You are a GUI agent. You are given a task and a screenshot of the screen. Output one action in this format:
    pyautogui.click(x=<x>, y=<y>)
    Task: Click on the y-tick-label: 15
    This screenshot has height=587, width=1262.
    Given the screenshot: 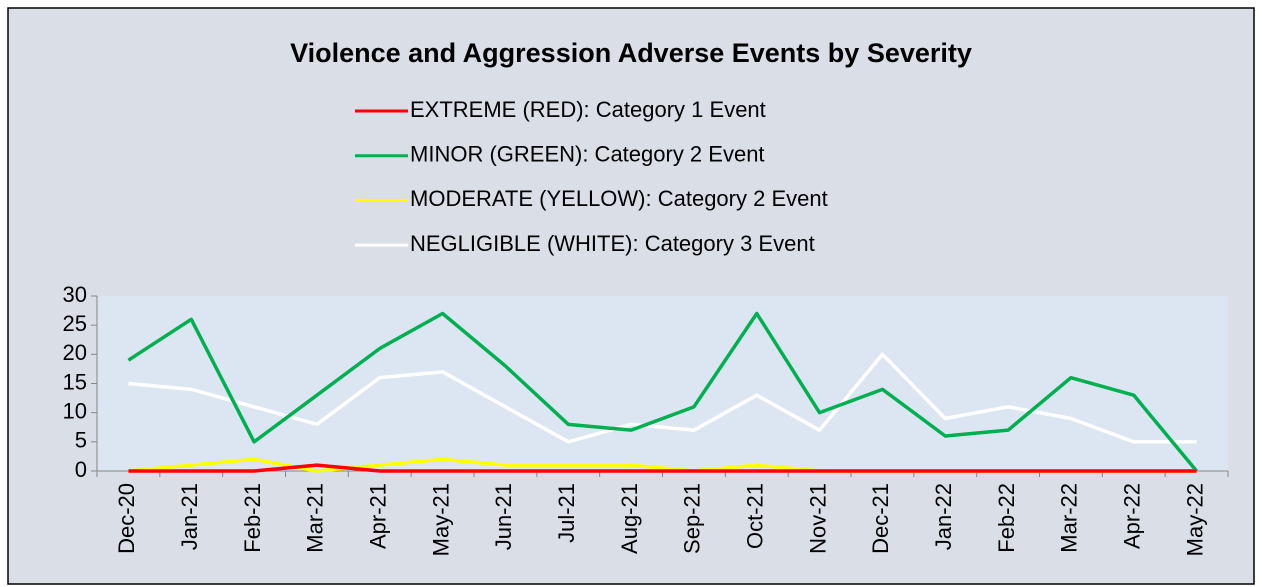 What is the action you would take?
    pyautogui.click(x=75, y=381)
    